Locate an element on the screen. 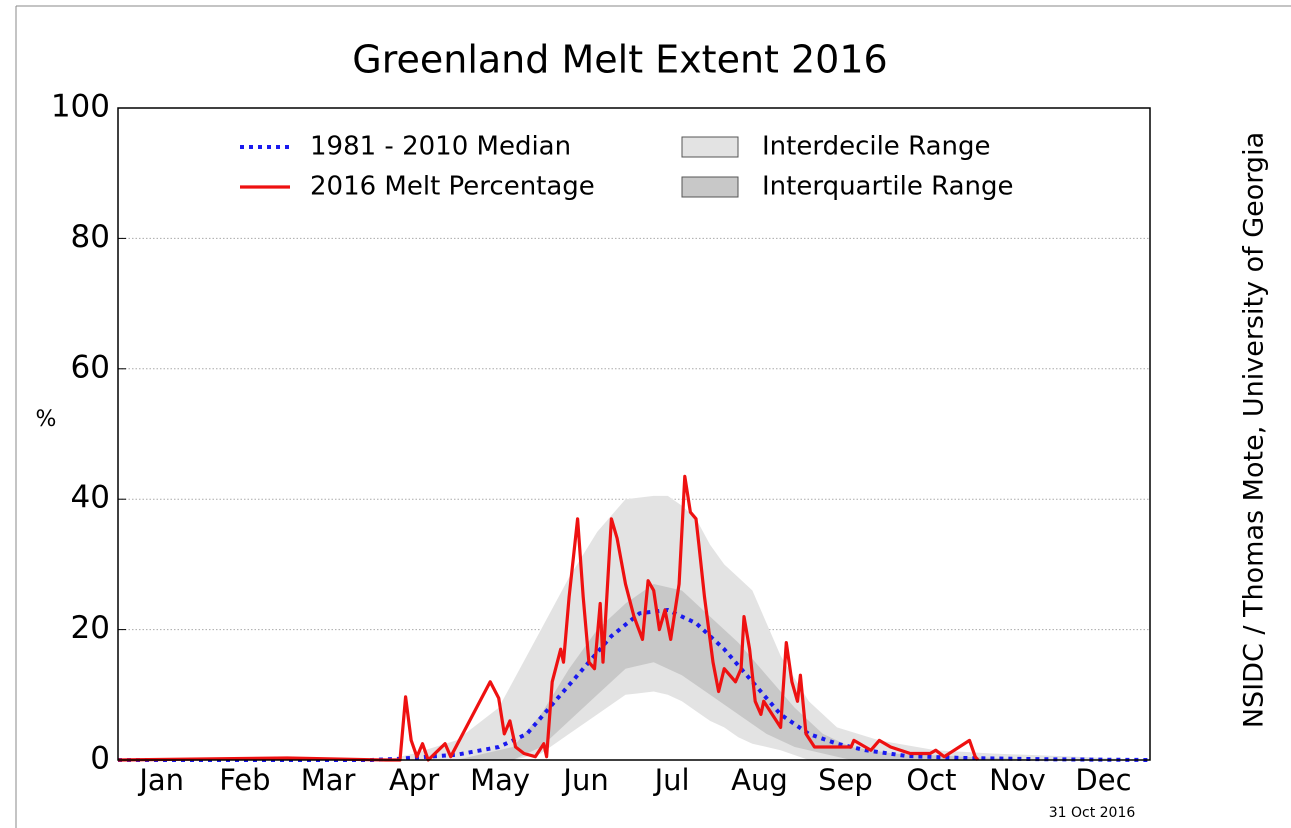 Image resolution: width=1291 pixels, height=828 pixels. date-note: 31 Oct 2016 is located at coordinates (1092, 813).